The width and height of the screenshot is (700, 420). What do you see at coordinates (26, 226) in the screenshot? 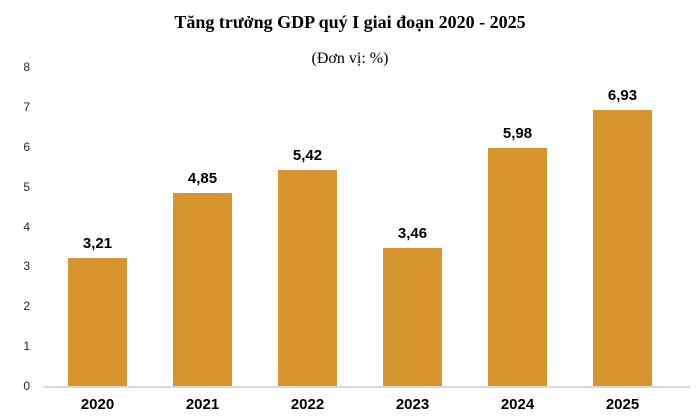
I see `y-tick-label: 4` at bounding box center [26, 226].